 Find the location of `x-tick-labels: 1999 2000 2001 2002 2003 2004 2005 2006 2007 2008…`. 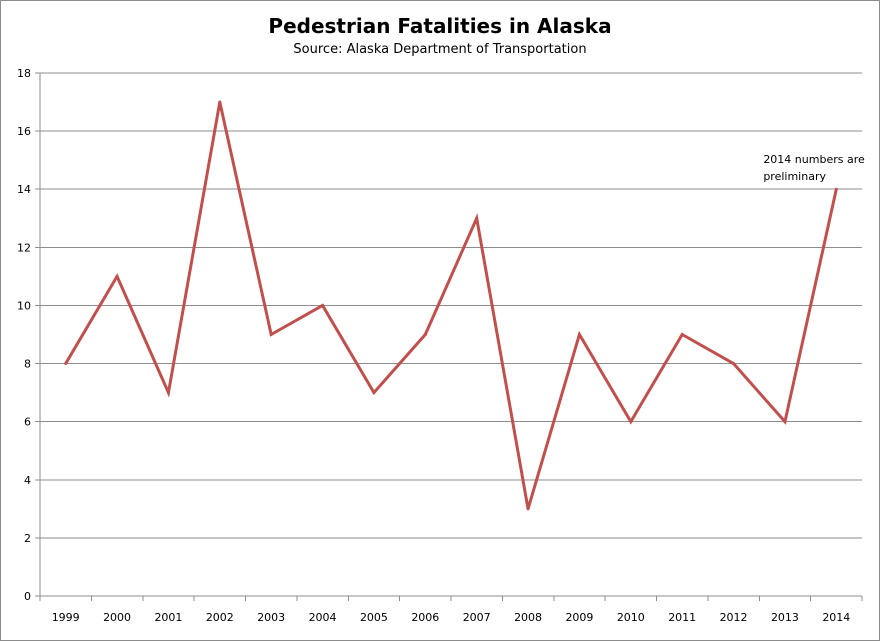

x-tick-labels: 1999 2000 2001 2002 2003 2004 2005 2006 2007 2008… is located at coordinates (451, 617).